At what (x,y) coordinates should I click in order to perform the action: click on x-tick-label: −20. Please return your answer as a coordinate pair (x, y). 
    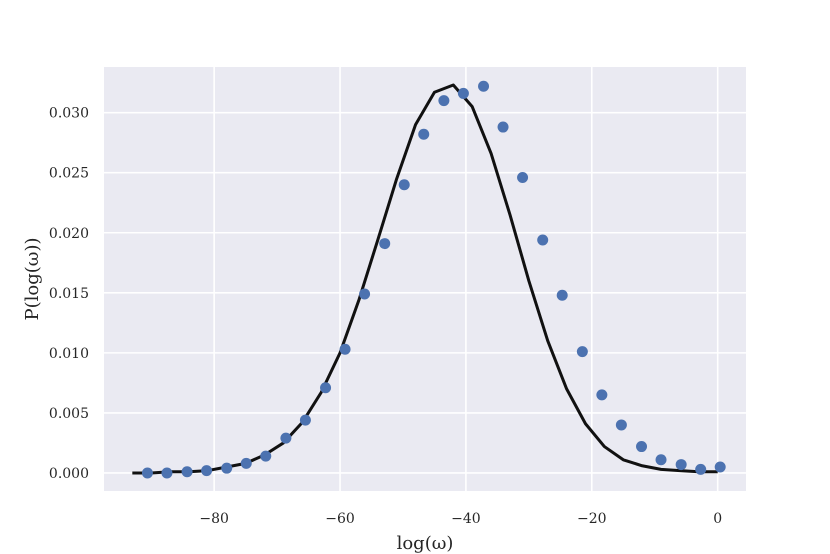
    Looking at the image, I should click on (592, 519).